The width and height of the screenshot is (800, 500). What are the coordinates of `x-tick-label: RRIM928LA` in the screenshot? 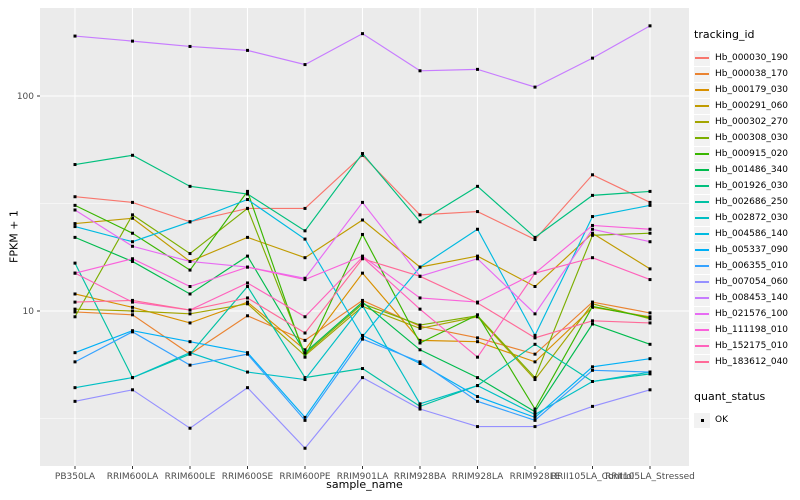 It's located at (478, 477).